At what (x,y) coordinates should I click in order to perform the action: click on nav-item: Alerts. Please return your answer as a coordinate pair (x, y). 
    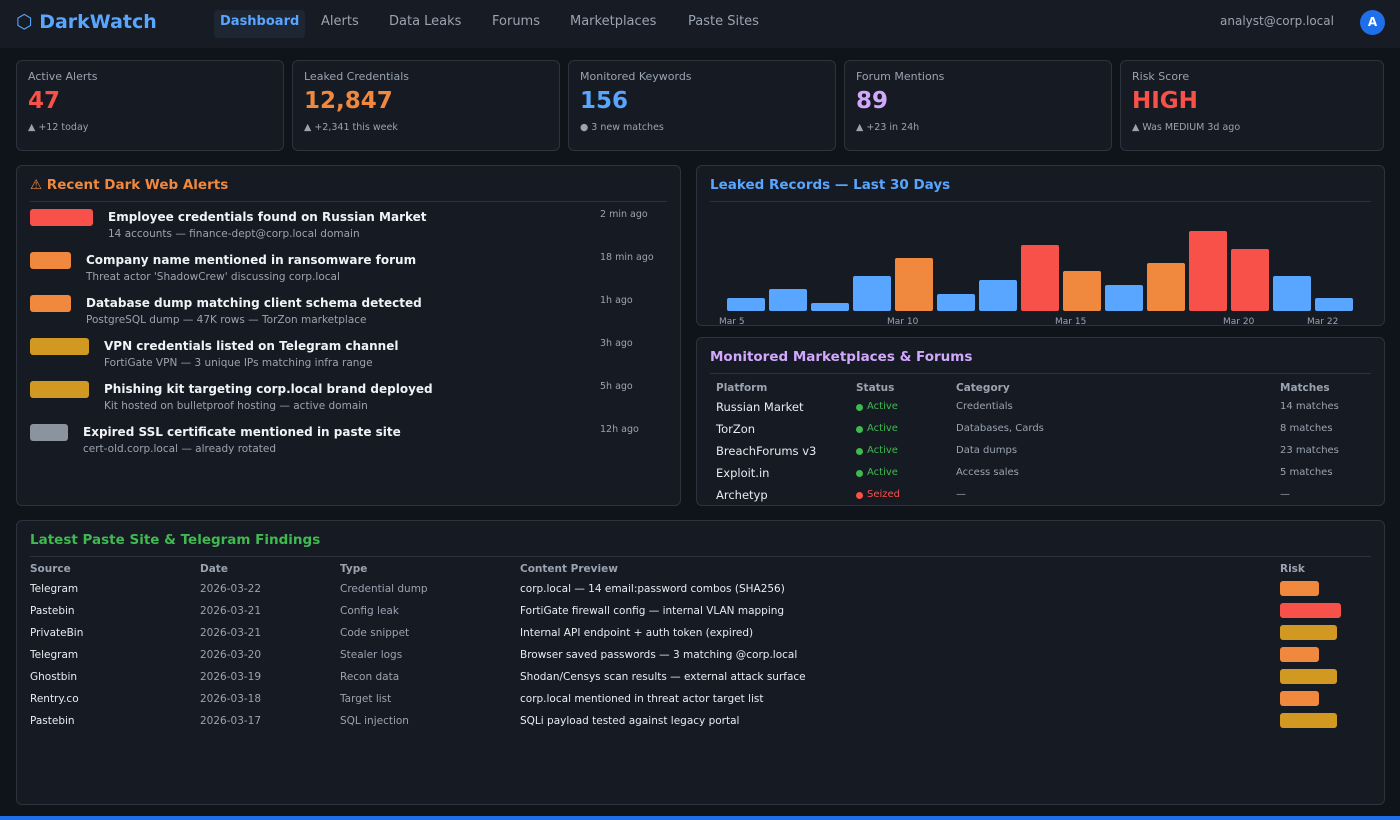
    Looking at the image, I should click on (340, 24).